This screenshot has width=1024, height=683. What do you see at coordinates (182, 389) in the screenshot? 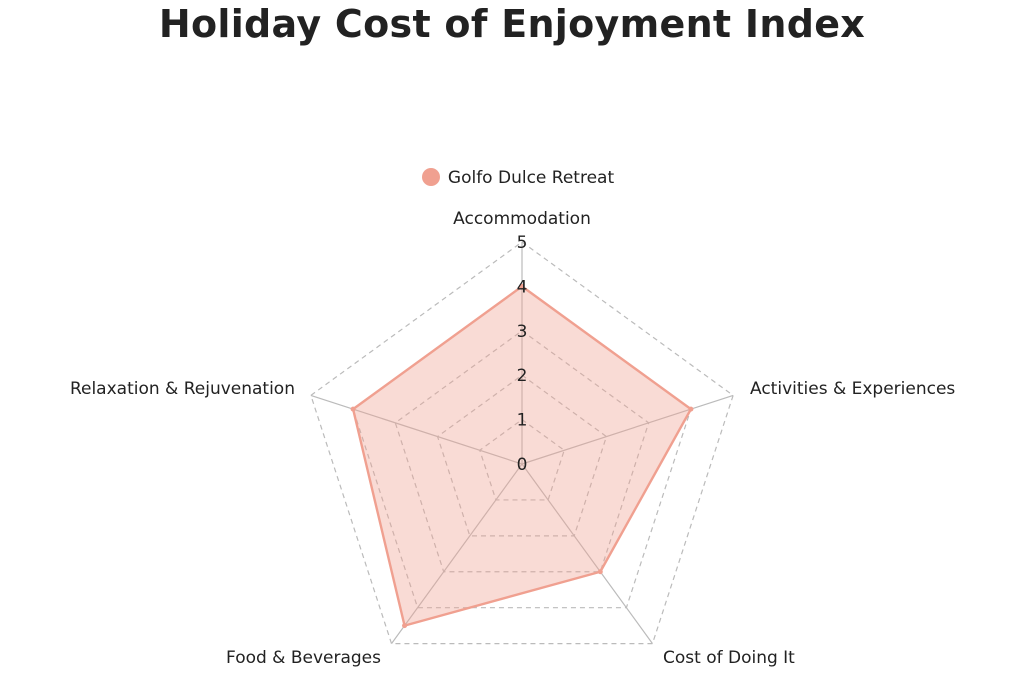
I see `axis-label: Relaxation & Rejuvenation` at bounding box center [182, 389].